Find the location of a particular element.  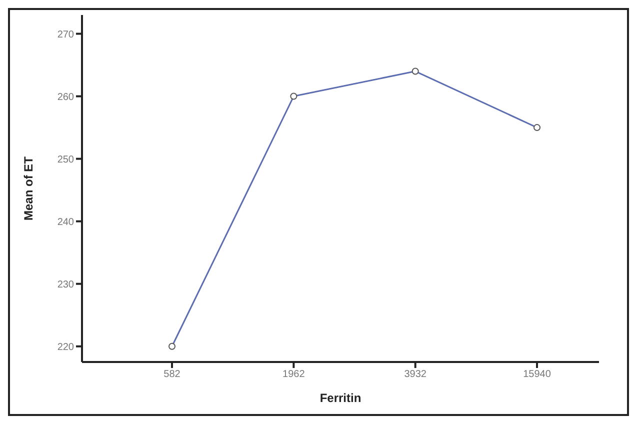

y-tick-label: 240 is located at coordinates (65, 222).